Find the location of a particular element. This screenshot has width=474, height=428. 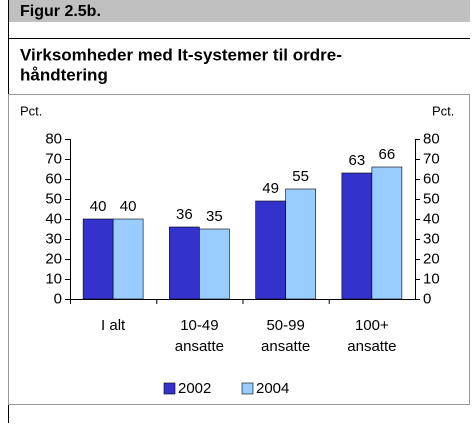

y-tick-label: 60 is located at coordinates (53, 178).